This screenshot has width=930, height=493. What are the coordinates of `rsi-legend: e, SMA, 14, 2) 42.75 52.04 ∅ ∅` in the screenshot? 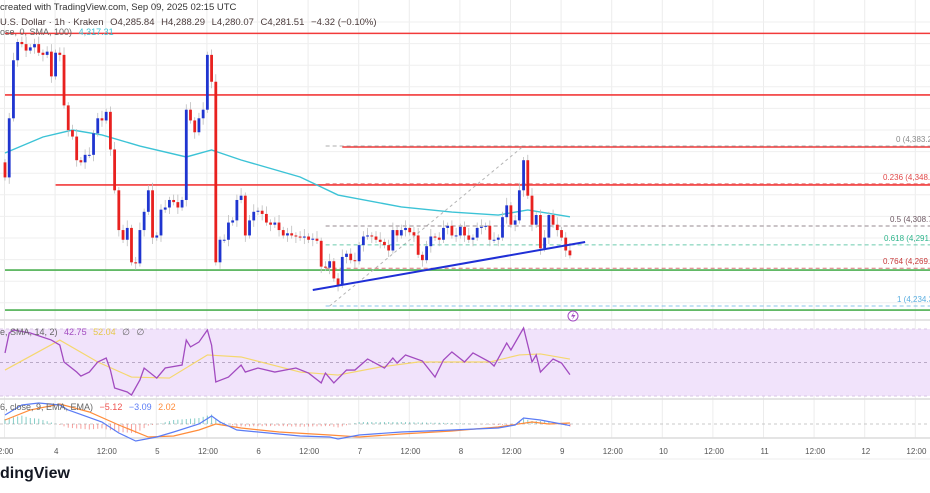 It's located at (72, 332).